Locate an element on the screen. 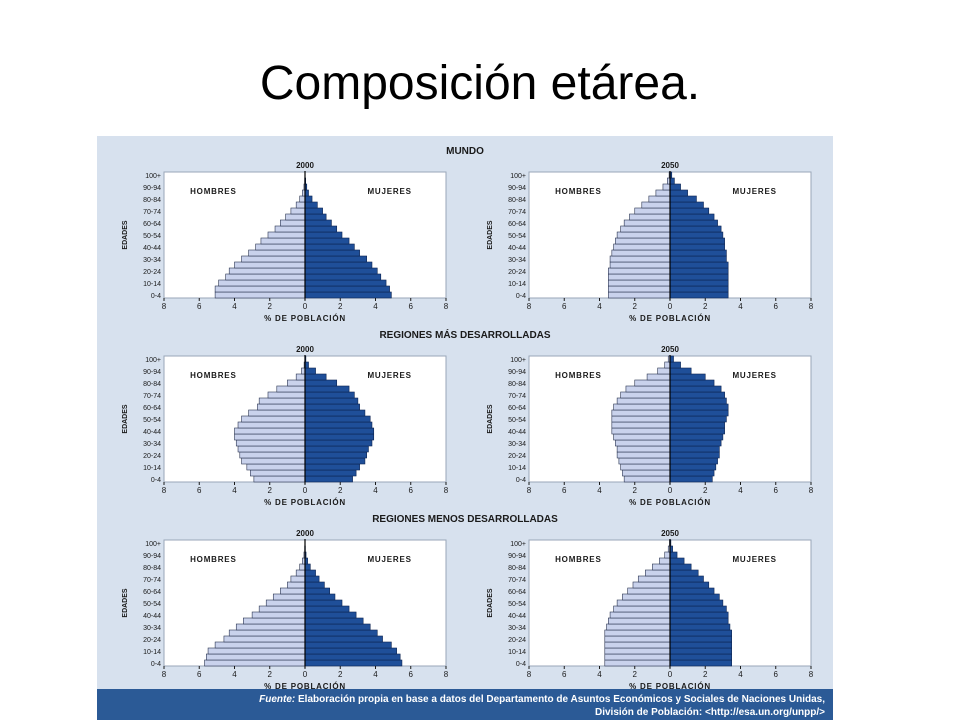  xtick-label-2-8: 8 is located at coordinates (446, 490).